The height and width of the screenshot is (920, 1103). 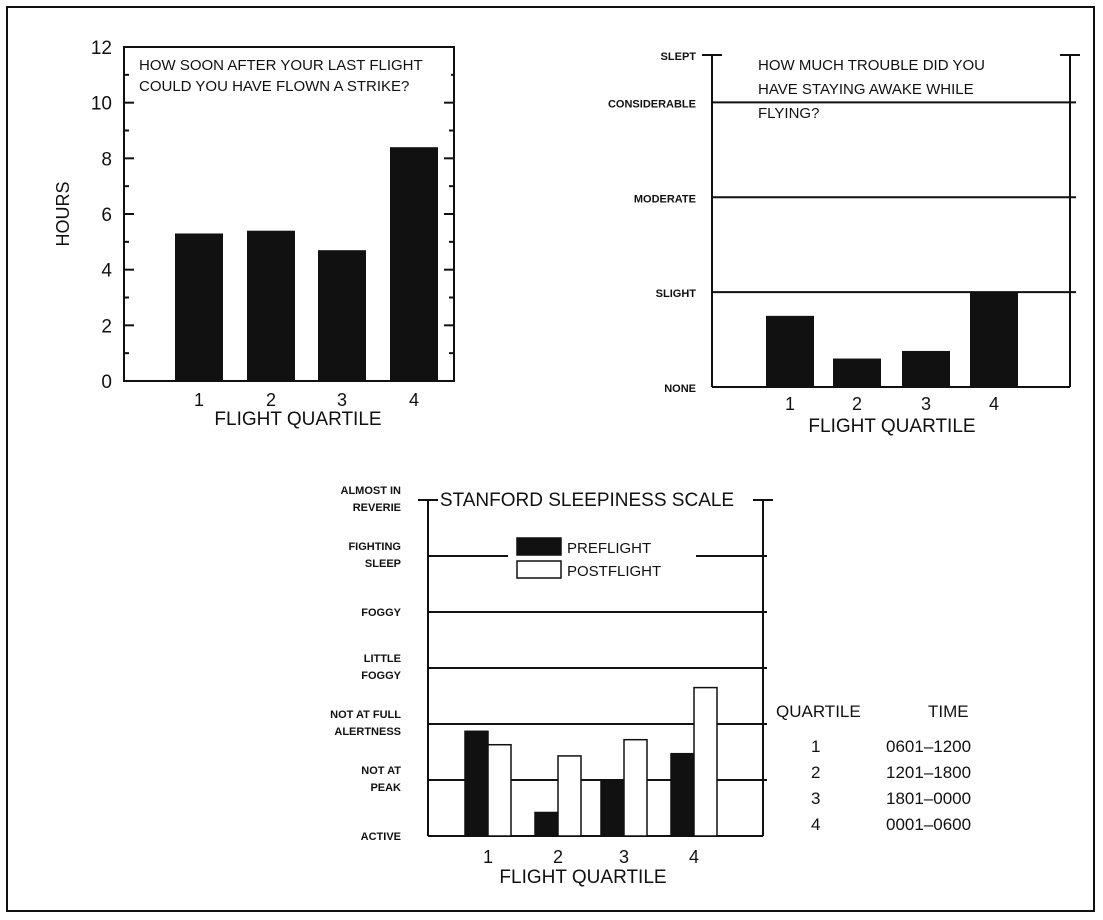 I want to click on chart-sleepiness-bars, so click(x=591, y=761).